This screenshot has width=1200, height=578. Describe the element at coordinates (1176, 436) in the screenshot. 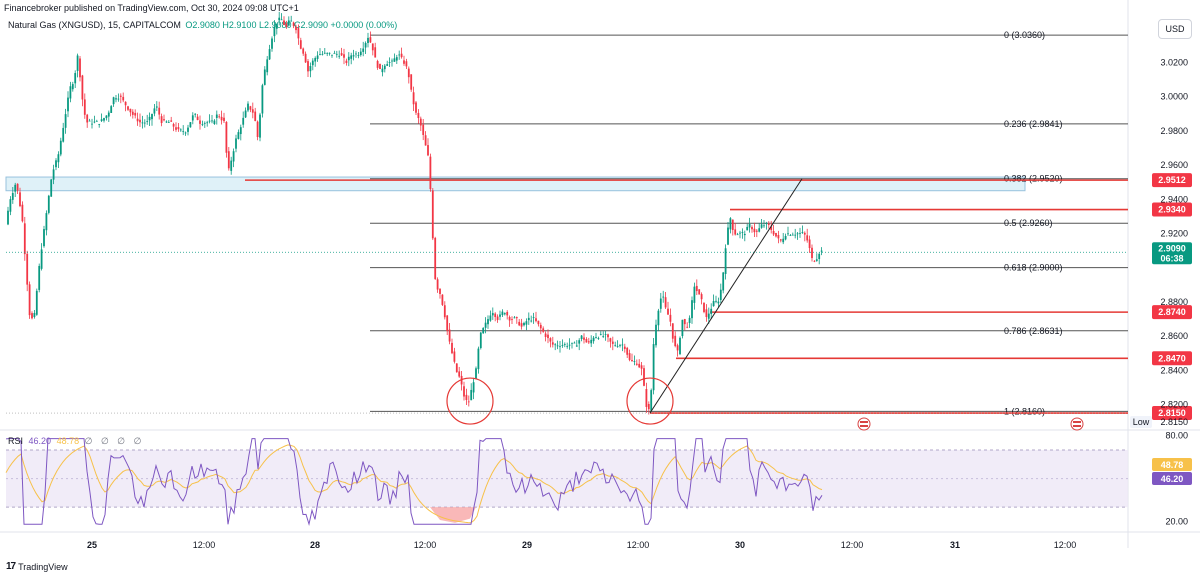

I see `rsi-tick-label: 80.00` at that location.